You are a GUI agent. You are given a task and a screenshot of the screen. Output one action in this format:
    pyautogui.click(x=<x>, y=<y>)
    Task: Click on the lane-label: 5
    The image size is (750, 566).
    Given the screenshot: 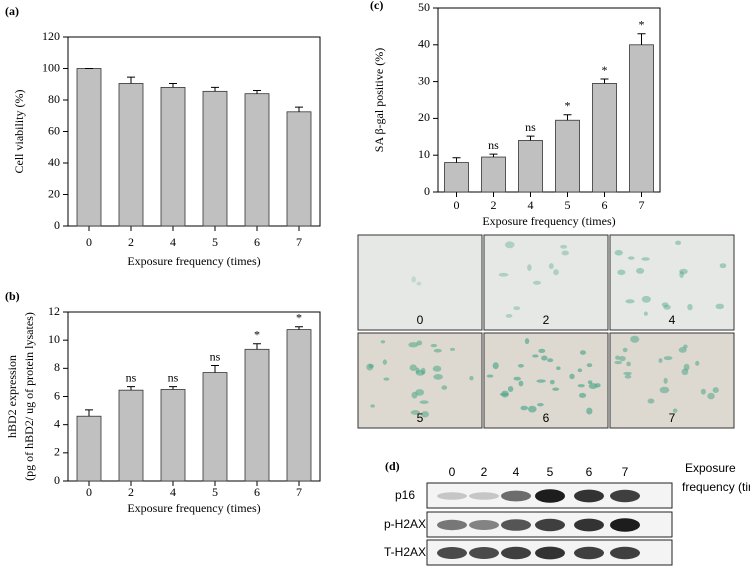 What is the action you would take?
    pyautogui.click(x=550, y=472)
    